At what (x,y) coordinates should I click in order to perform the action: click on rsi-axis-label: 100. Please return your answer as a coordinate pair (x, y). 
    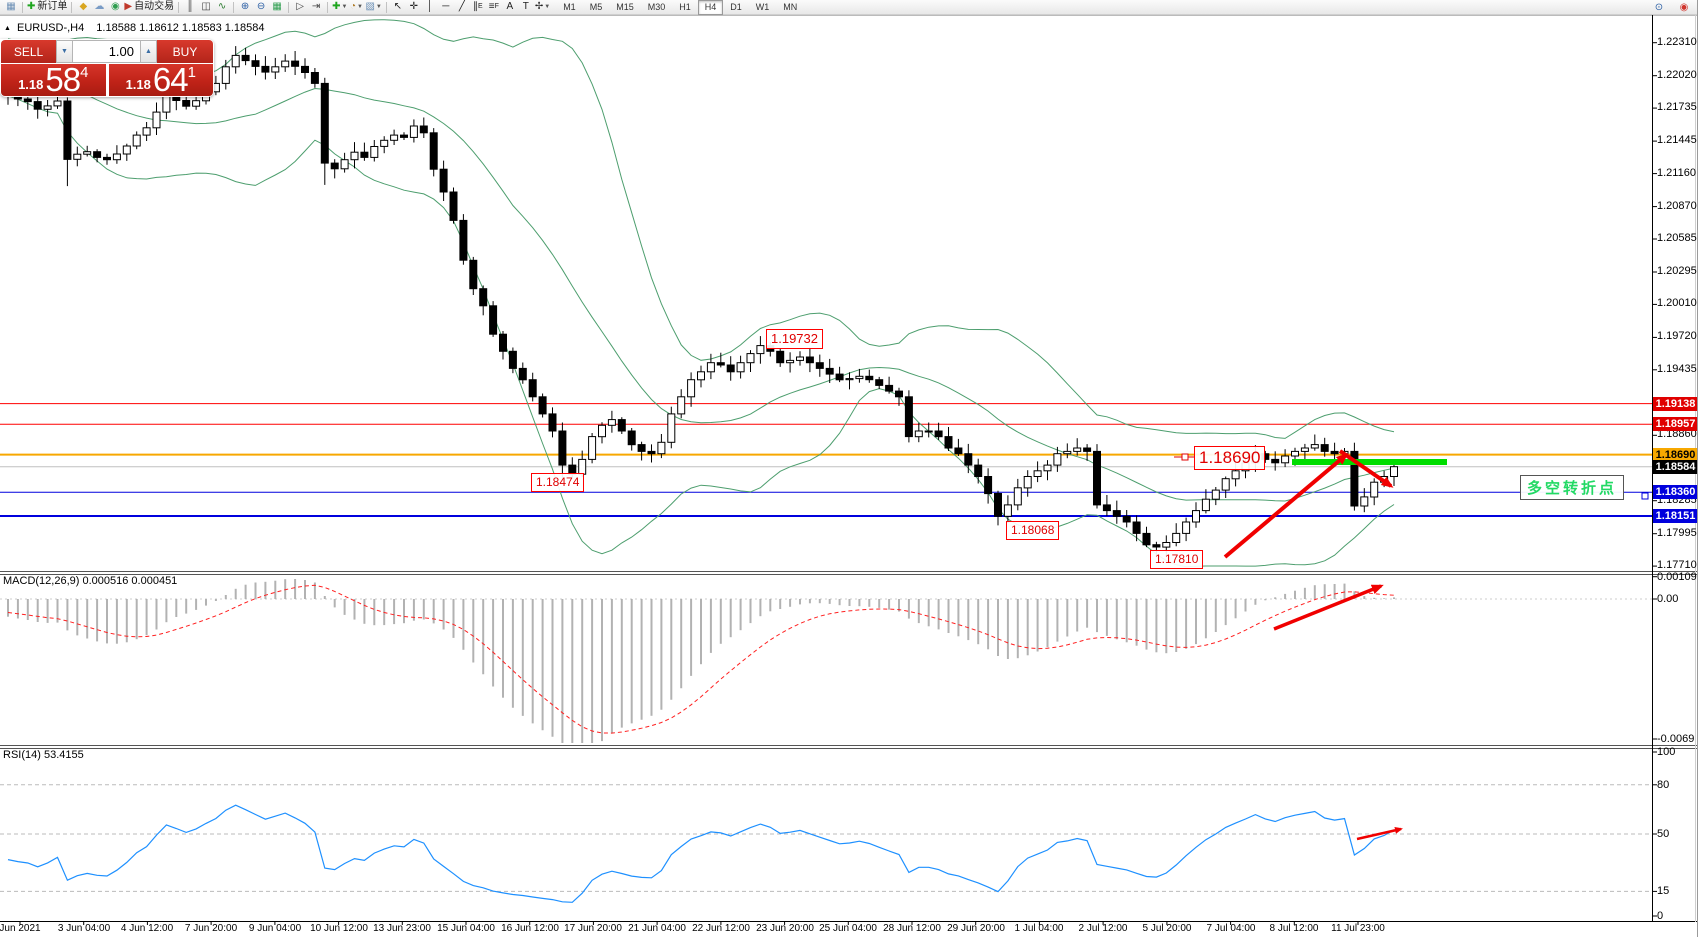
    Looking at the image, I should click on (1666, 752).